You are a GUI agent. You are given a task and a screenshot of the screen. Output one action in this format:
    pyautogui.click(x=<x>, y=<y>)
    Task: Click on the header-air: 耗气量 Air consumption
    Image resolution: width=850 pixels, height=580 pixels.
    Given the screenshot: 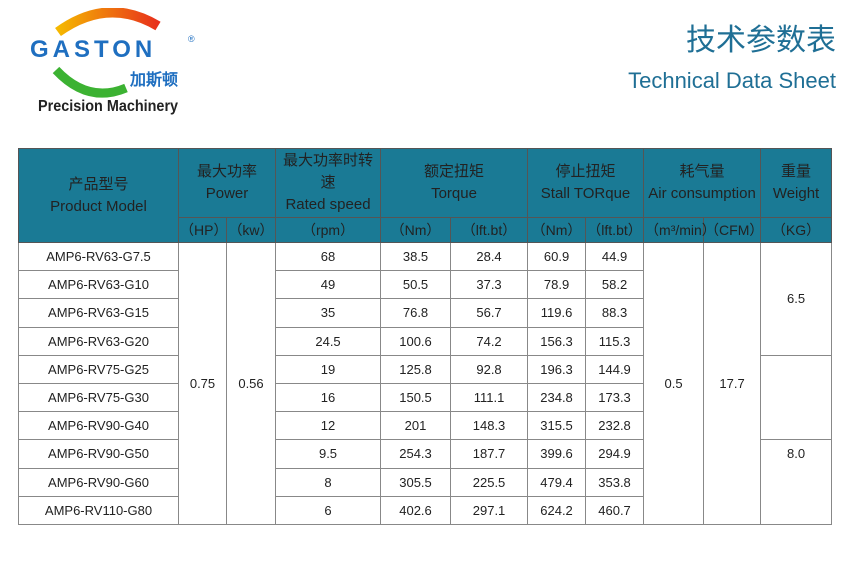 What is the action you would take?
    pyautogui.click(x=702, y=183)
    